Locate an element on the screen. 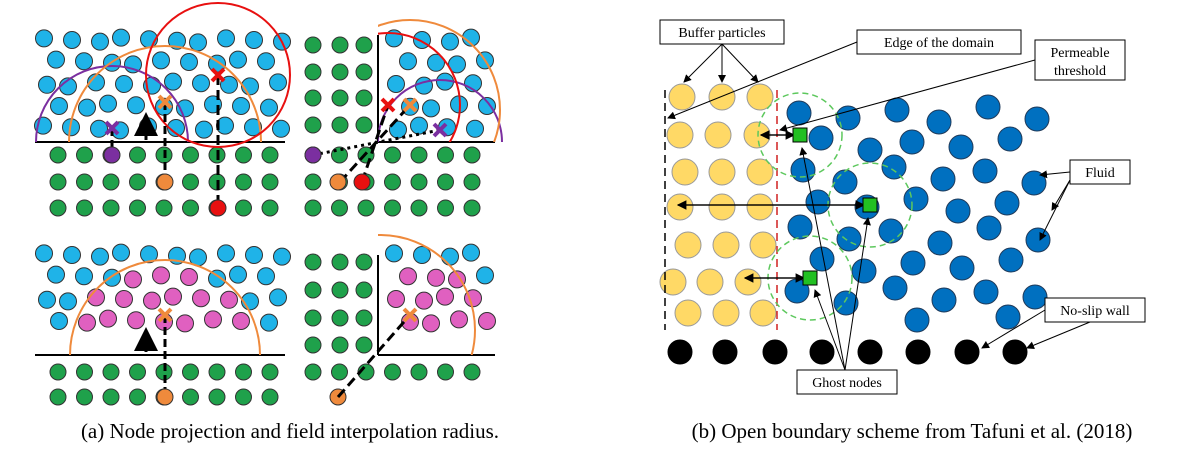 This screenshot has width=1201, height=453. wall-label: No-slip wall is located at coordinates (1095, 311).